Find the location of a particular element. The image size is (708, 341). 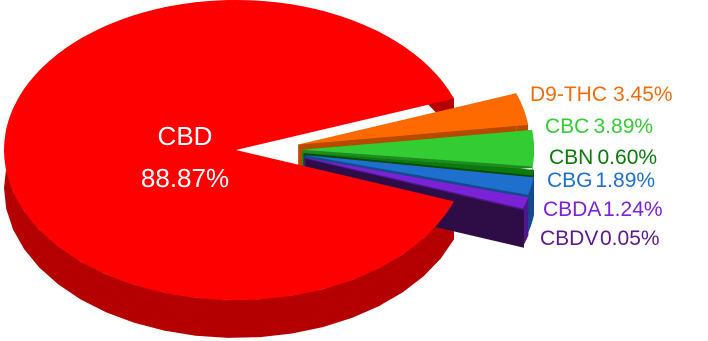

label-cbda-name: CBDA is located at coordinates (572, 209).